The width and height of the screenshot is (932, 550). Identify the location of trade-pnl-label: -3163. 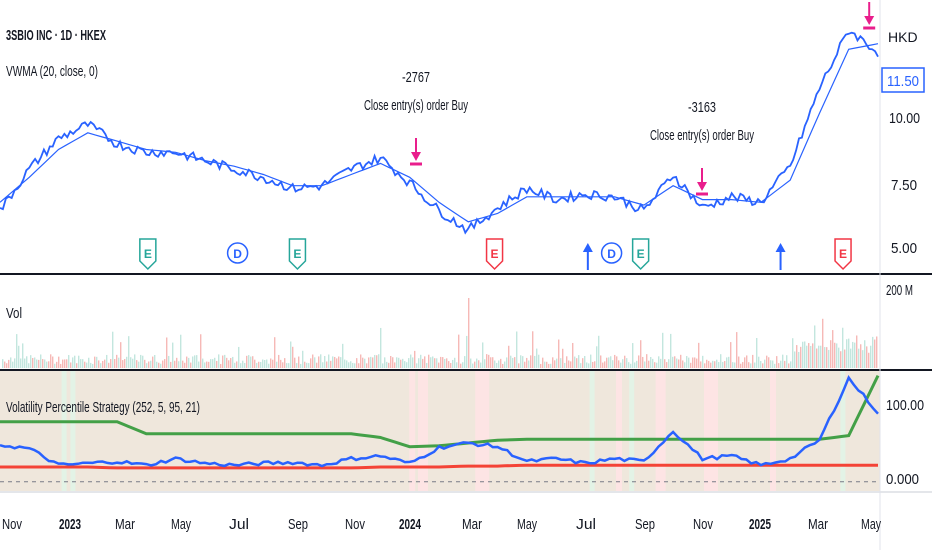
(702, 107).